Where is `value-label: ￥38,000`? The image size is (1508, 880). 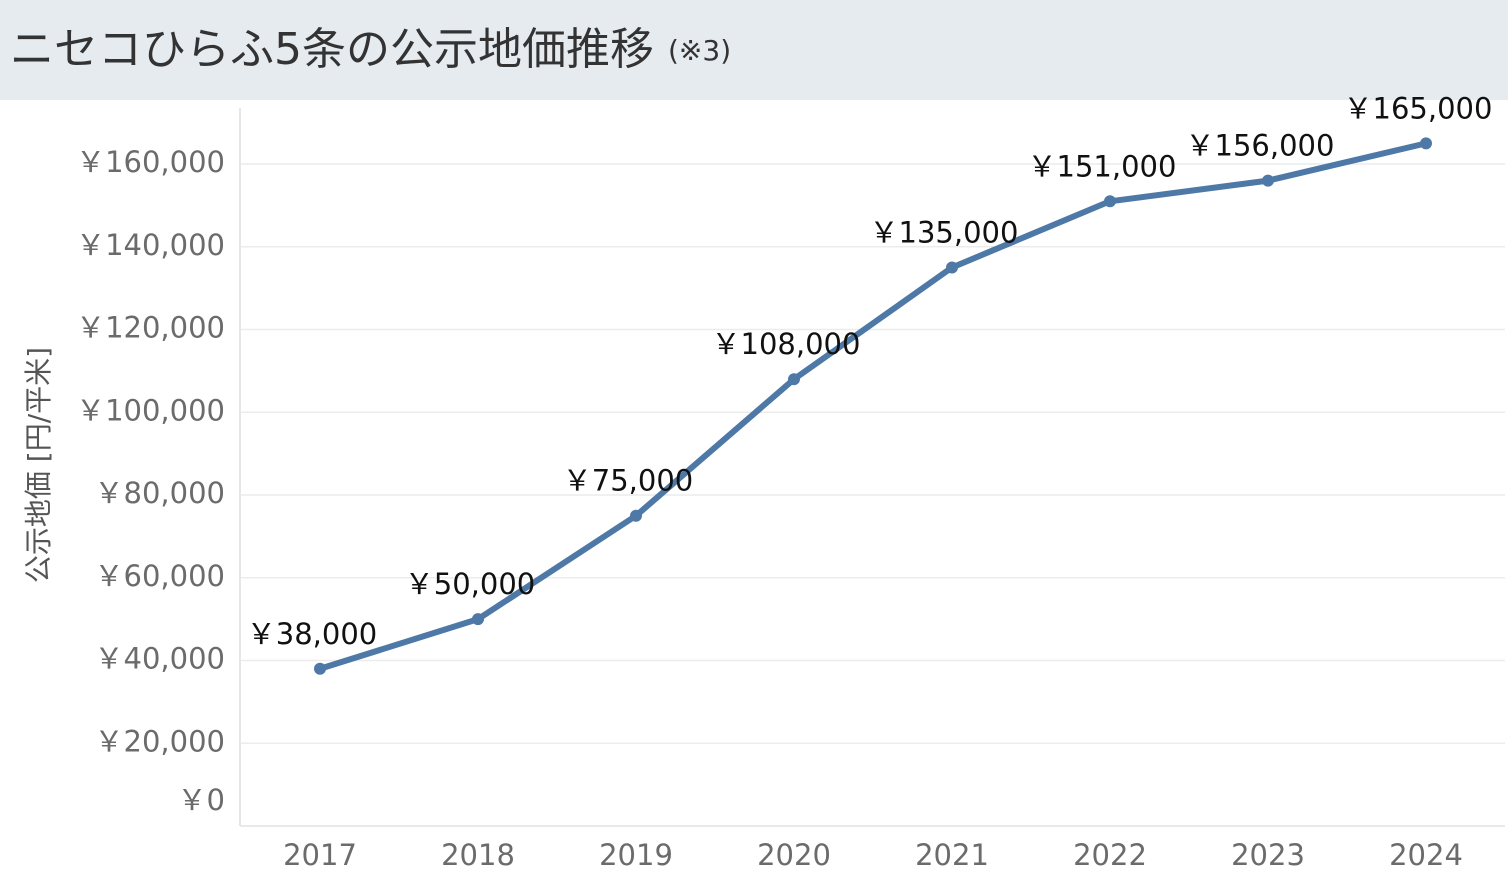 value-label: ￥38,000 is located at coordinates (312, 634).